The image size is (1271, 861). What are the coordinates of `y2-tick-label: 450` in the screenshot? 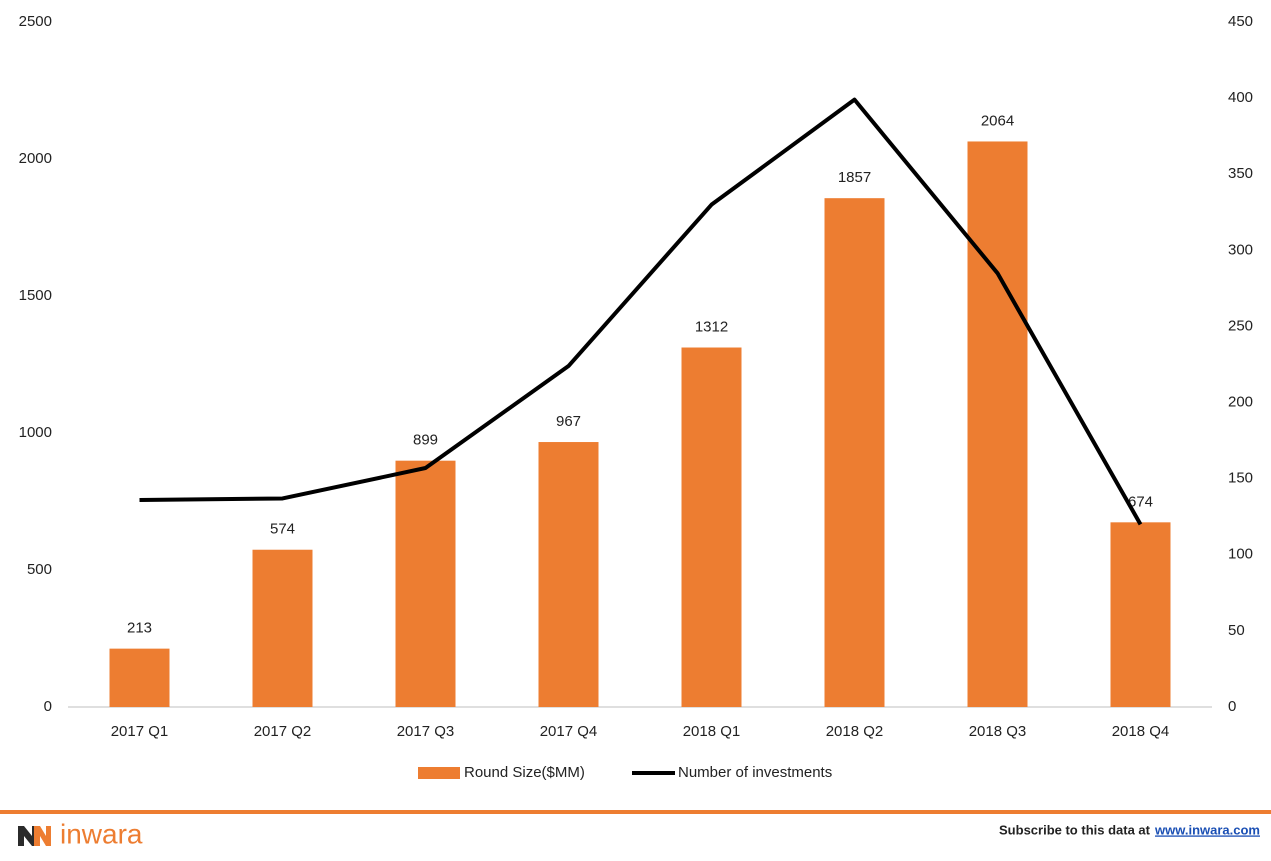 It's located at (1240, 21).